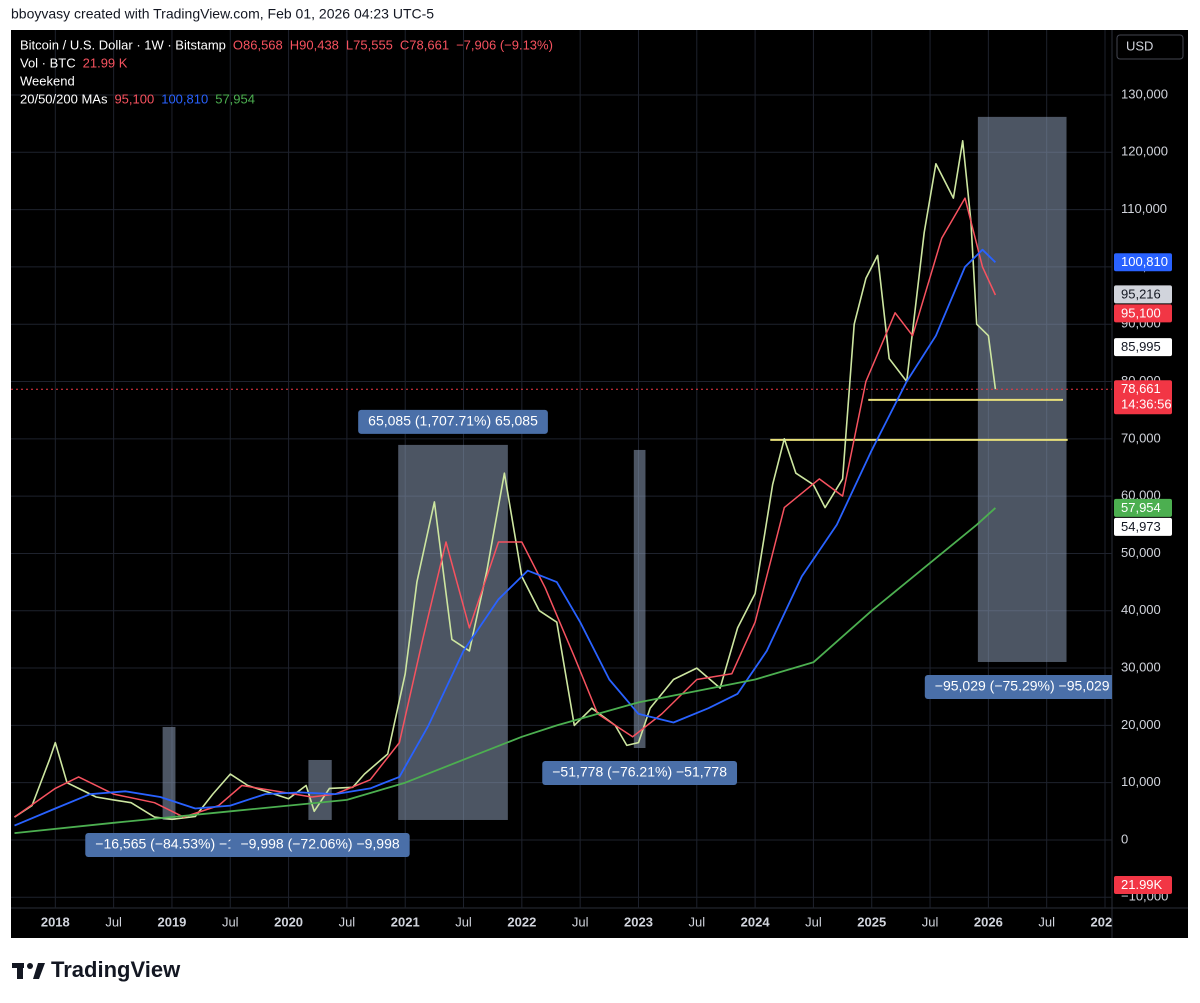 This screenshot has height=1003, width=1200. I want to click on x-tick-label: 2019, so click(171, 921).